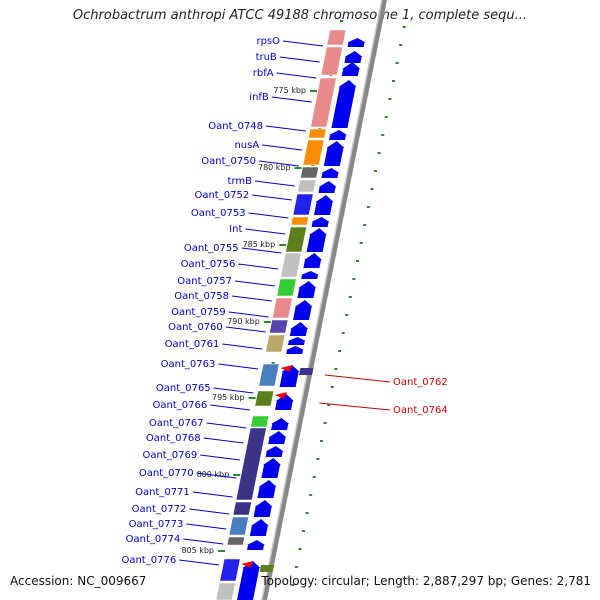 This screenshot has width=600, height=600. What do you see at coordinates (176, 423) in the screenshot?
I see `gene-label-left: Oant_0767` at bounding box center [176, 423].